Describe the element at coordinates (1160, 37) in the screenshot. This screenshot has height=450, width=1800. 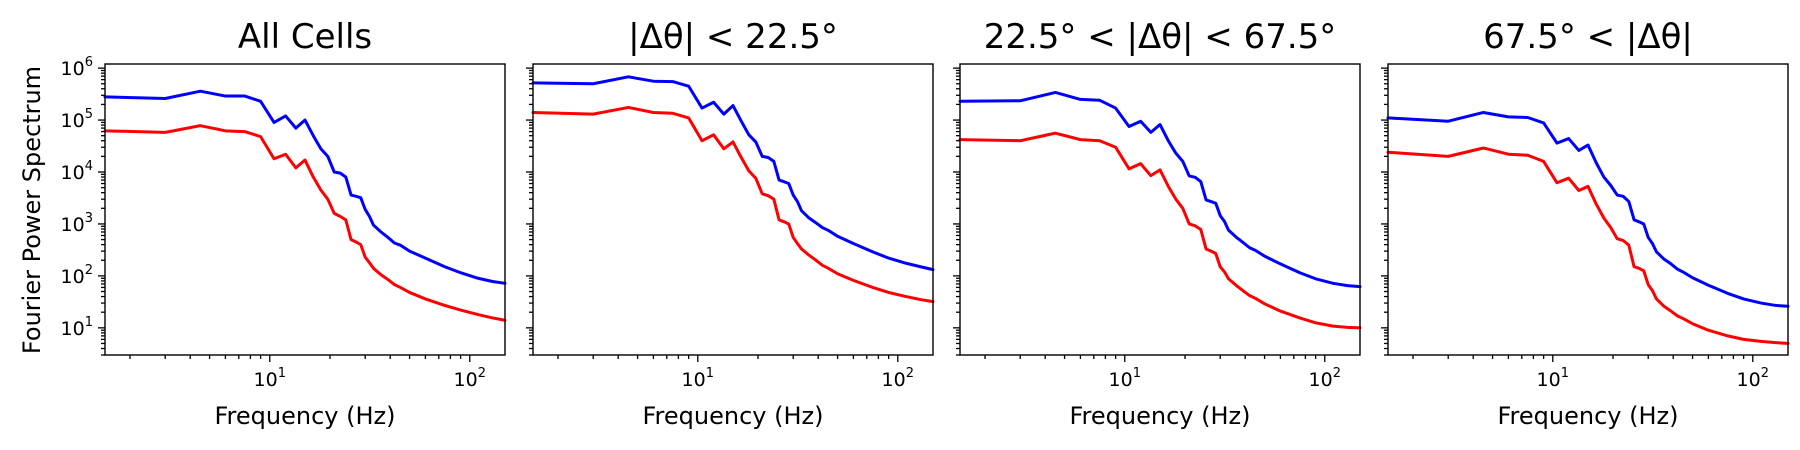
I see `panel-title: 22.5° < |Δθ| < 67.5°` at that location.